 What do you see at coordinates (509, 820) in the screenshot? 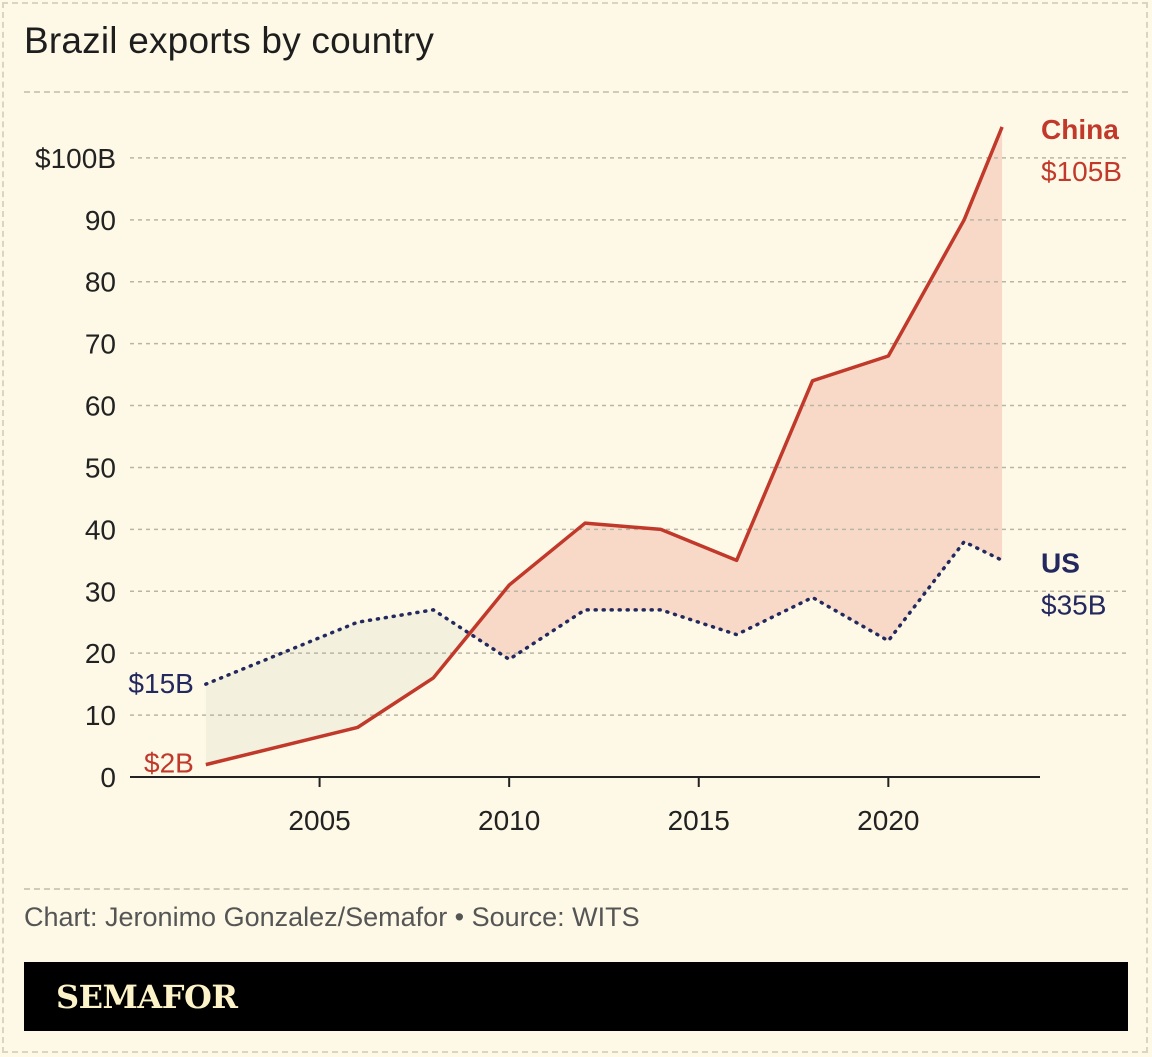
I see `x-tick-label: 2010` at bounding box center [509, 820].